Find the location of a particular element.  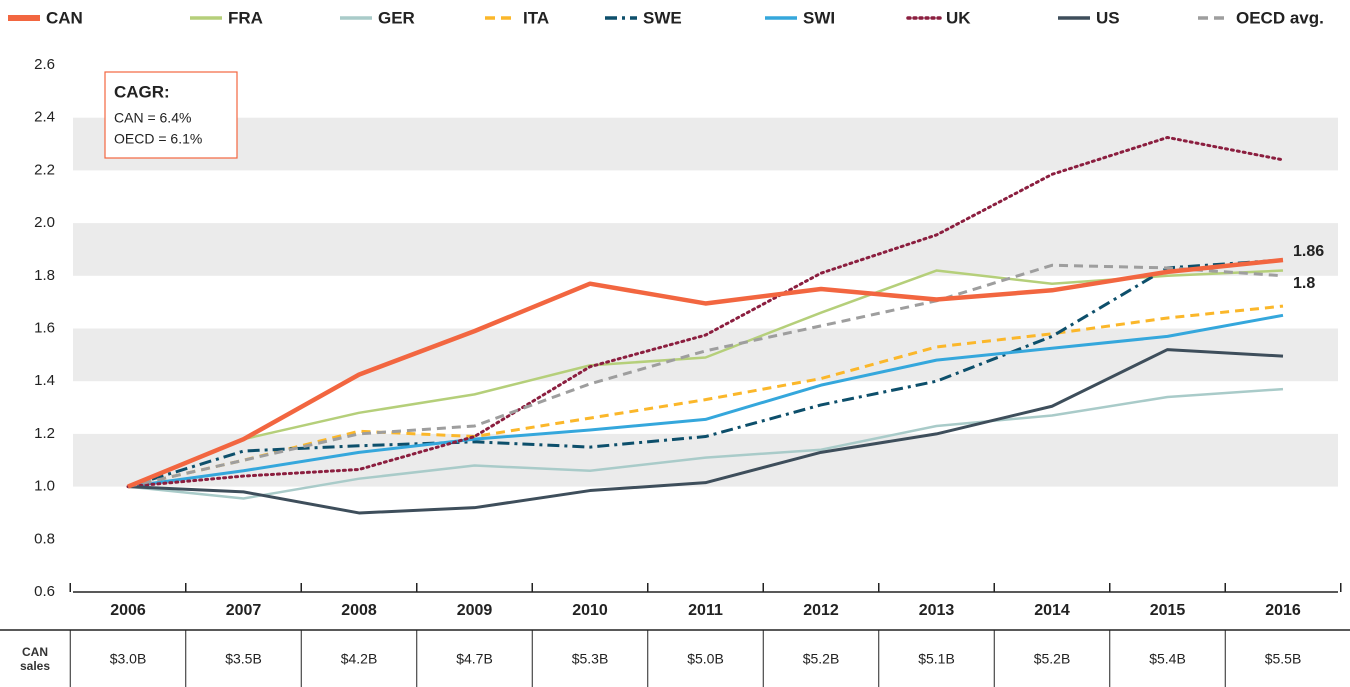

annotation-box is located at coordinates (171, 115).